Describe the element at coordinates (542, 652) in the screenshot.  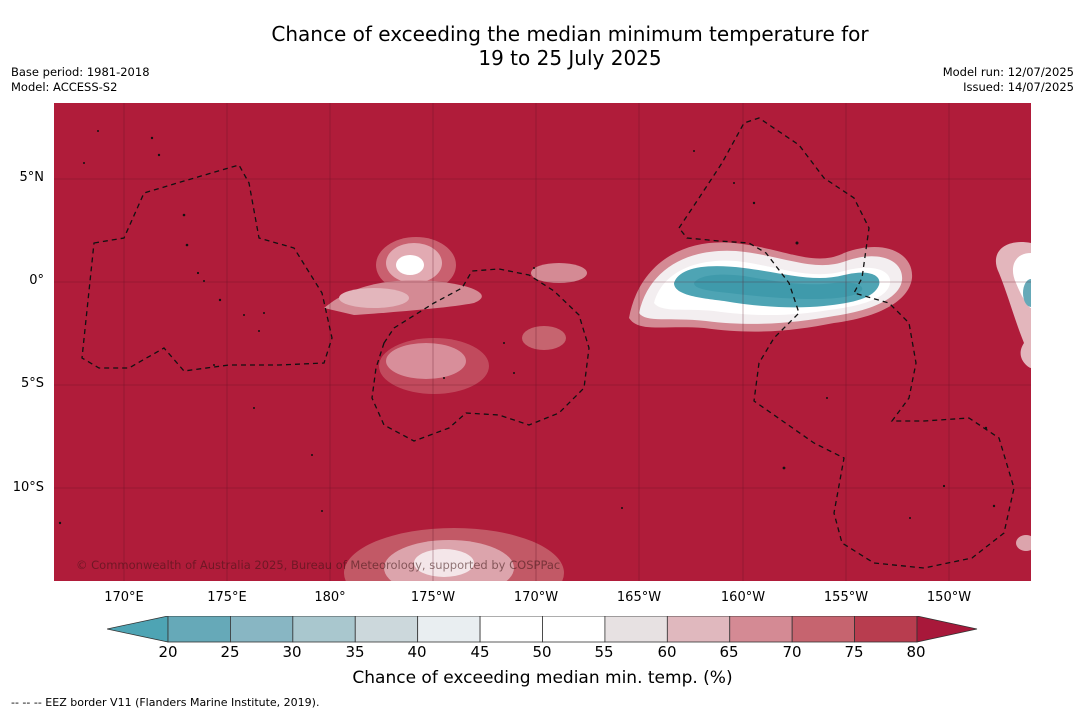
I see `colorbar-tick-50: 50` at that location.